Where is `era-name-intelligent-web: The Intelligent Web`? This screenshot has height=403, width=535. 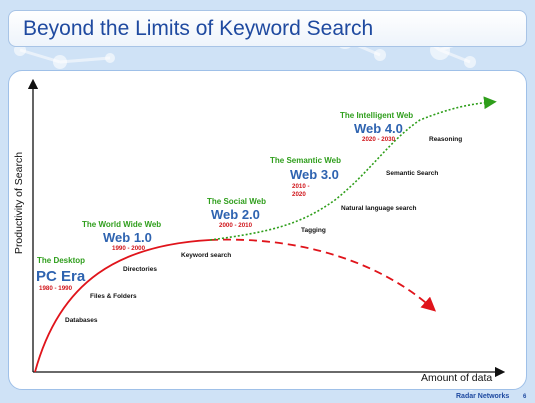
era-name-intelligent-web: The Intelligent Web is located at coordinates (376, 115).